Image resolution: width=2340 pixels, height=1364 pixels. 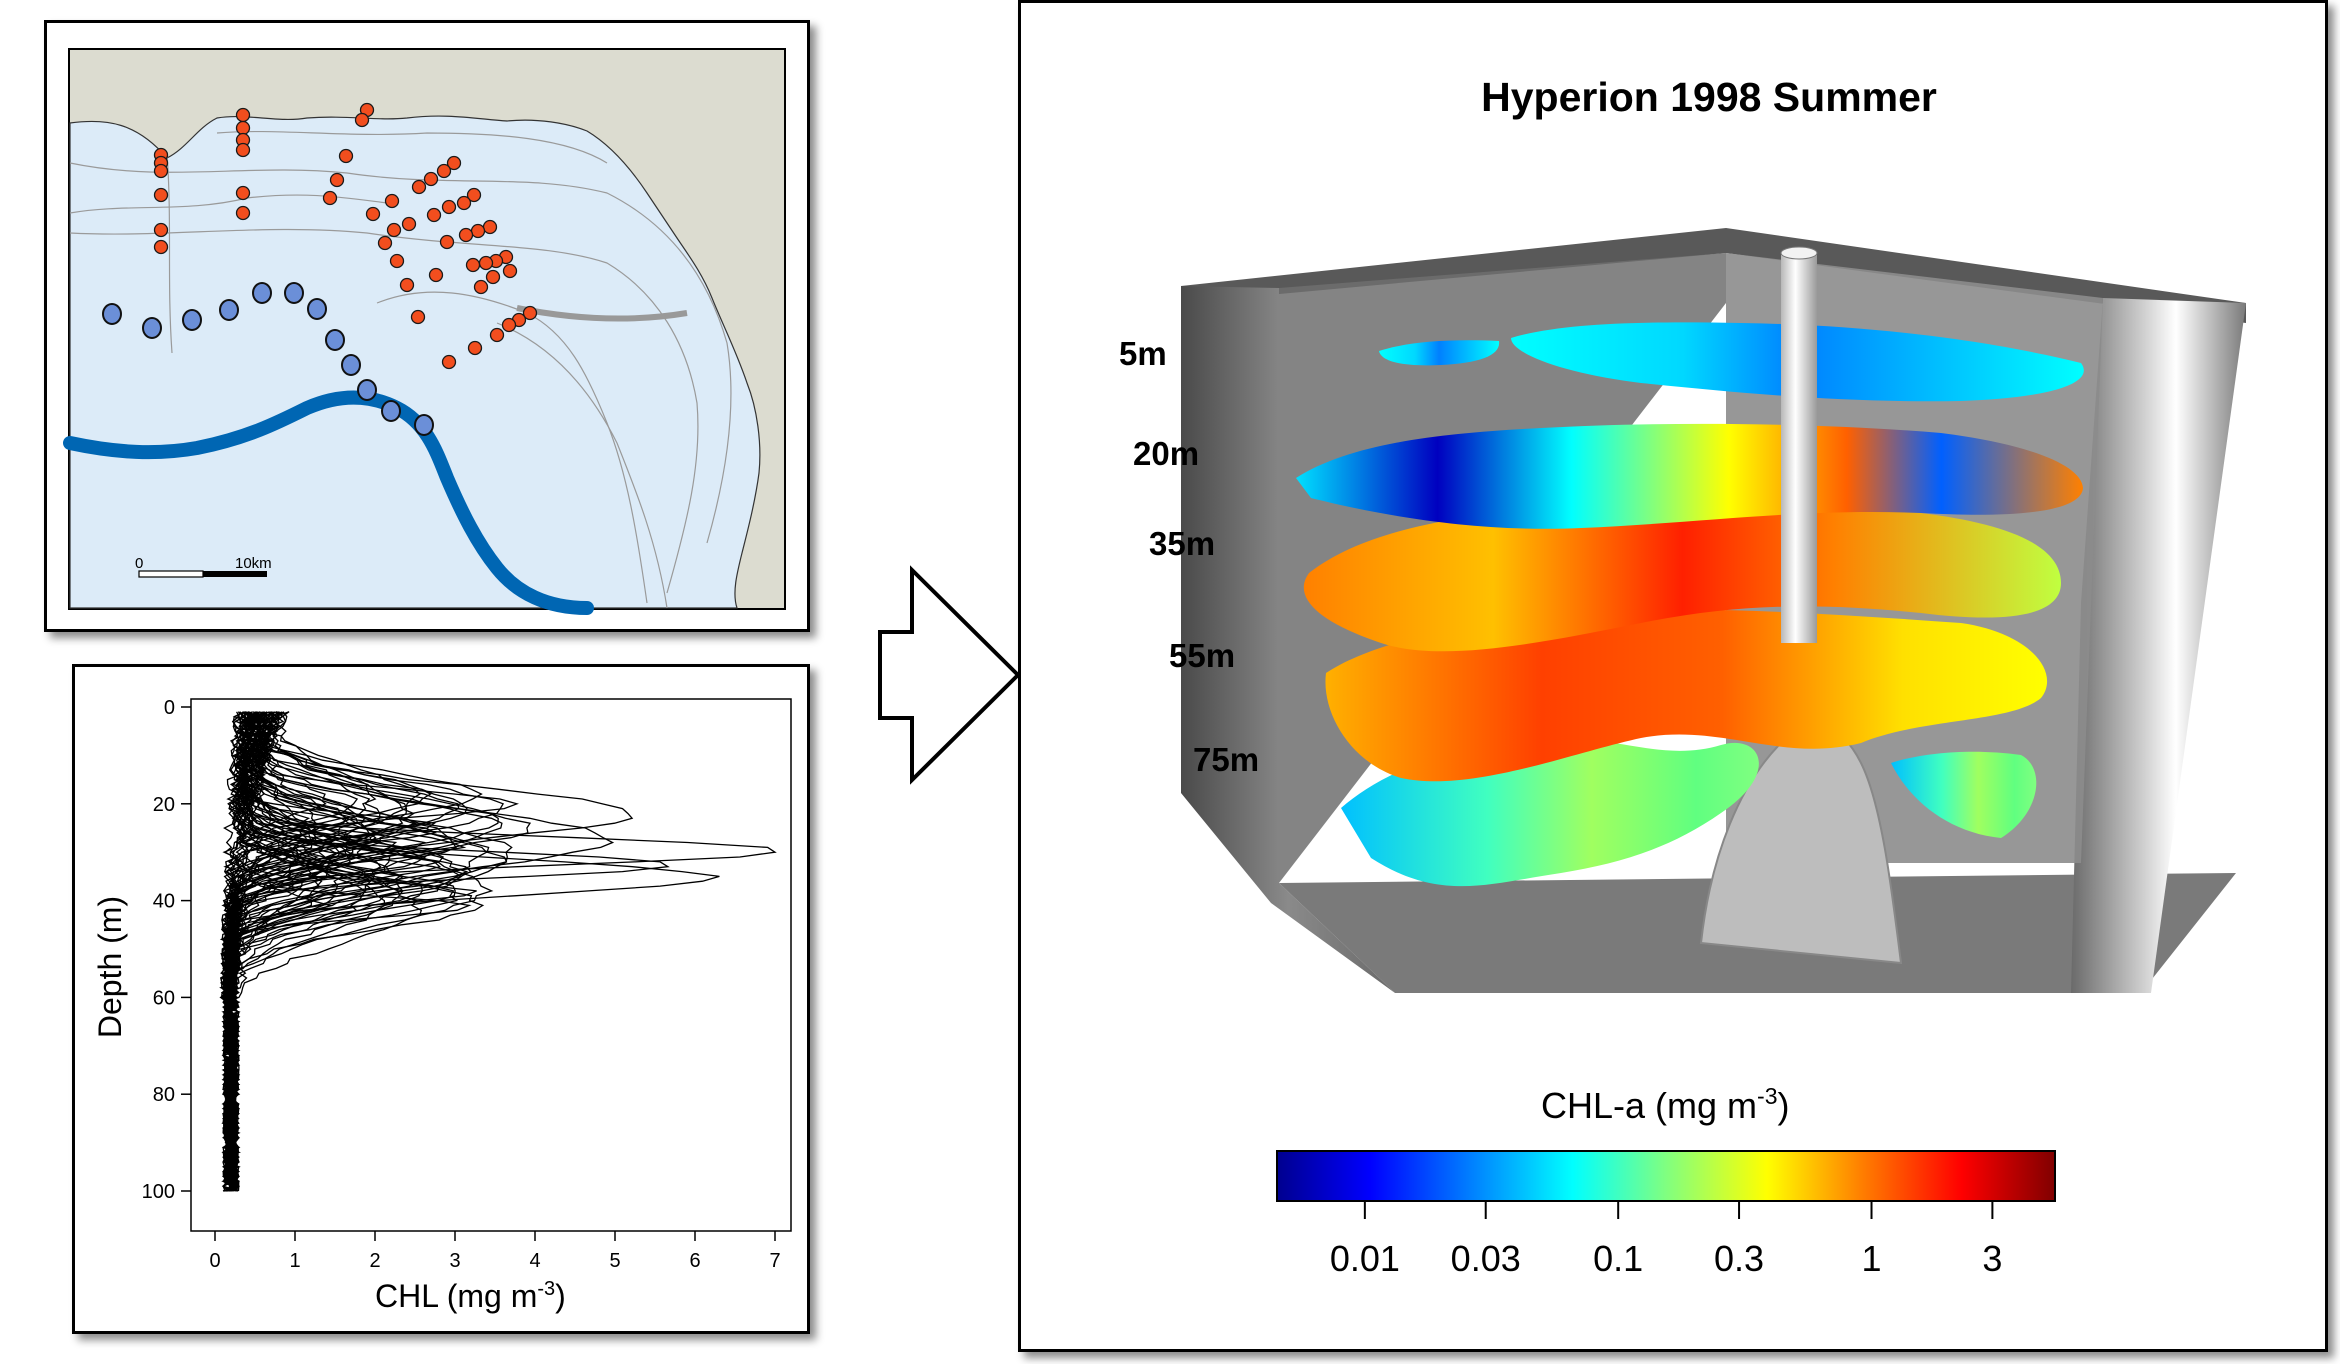 What do you see at coordinates (139, 563) in the screenshot?
I see `scale-start: 0` at bounding box center [139, 563].